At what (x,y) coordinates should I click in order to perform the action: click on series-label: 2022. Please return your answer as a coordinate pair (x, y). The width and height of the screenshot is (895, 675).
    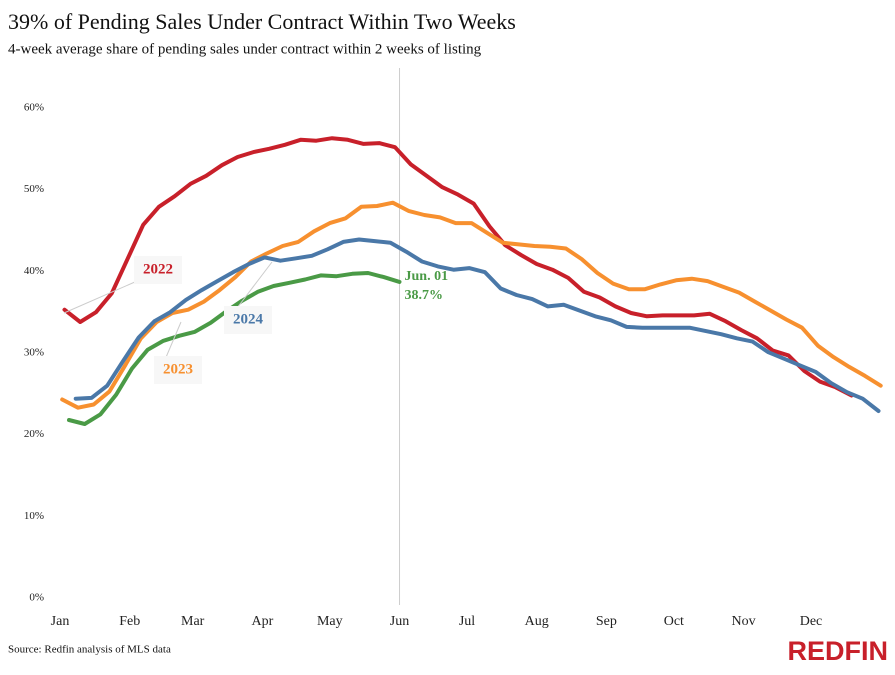
    Looking at the image, I should click on (158, 269).